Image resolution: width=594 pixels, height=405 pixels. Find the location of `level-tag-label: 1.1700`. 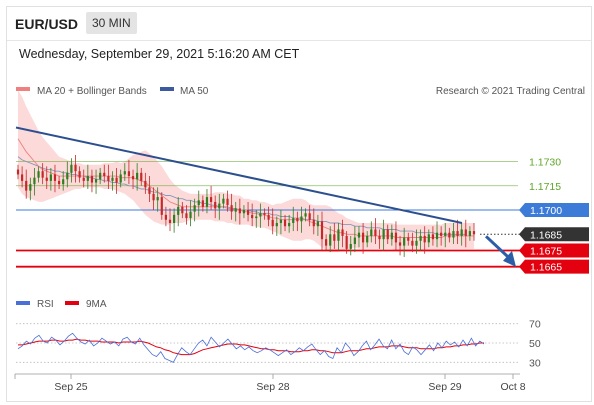

level-tag-label: 1.1700 is located at coordinates (546, 211).